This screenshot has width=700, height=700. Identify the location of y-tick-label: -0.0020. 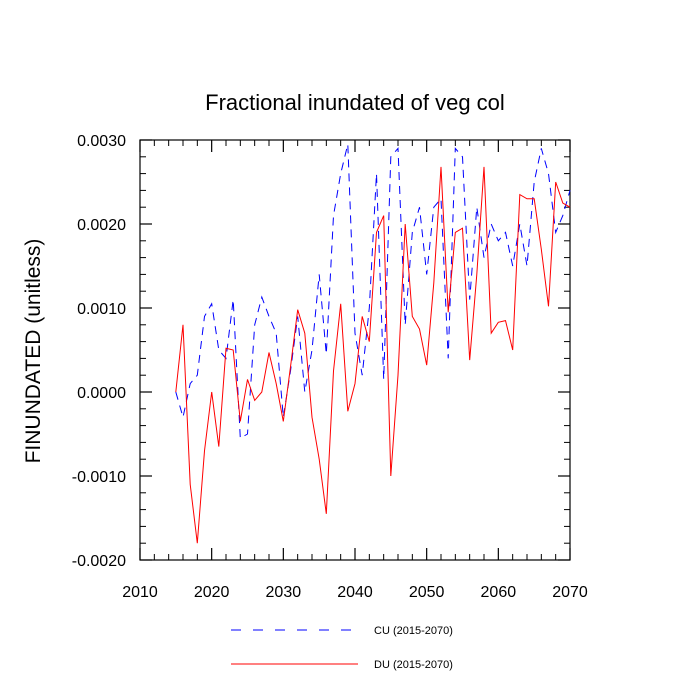
(99, 561).